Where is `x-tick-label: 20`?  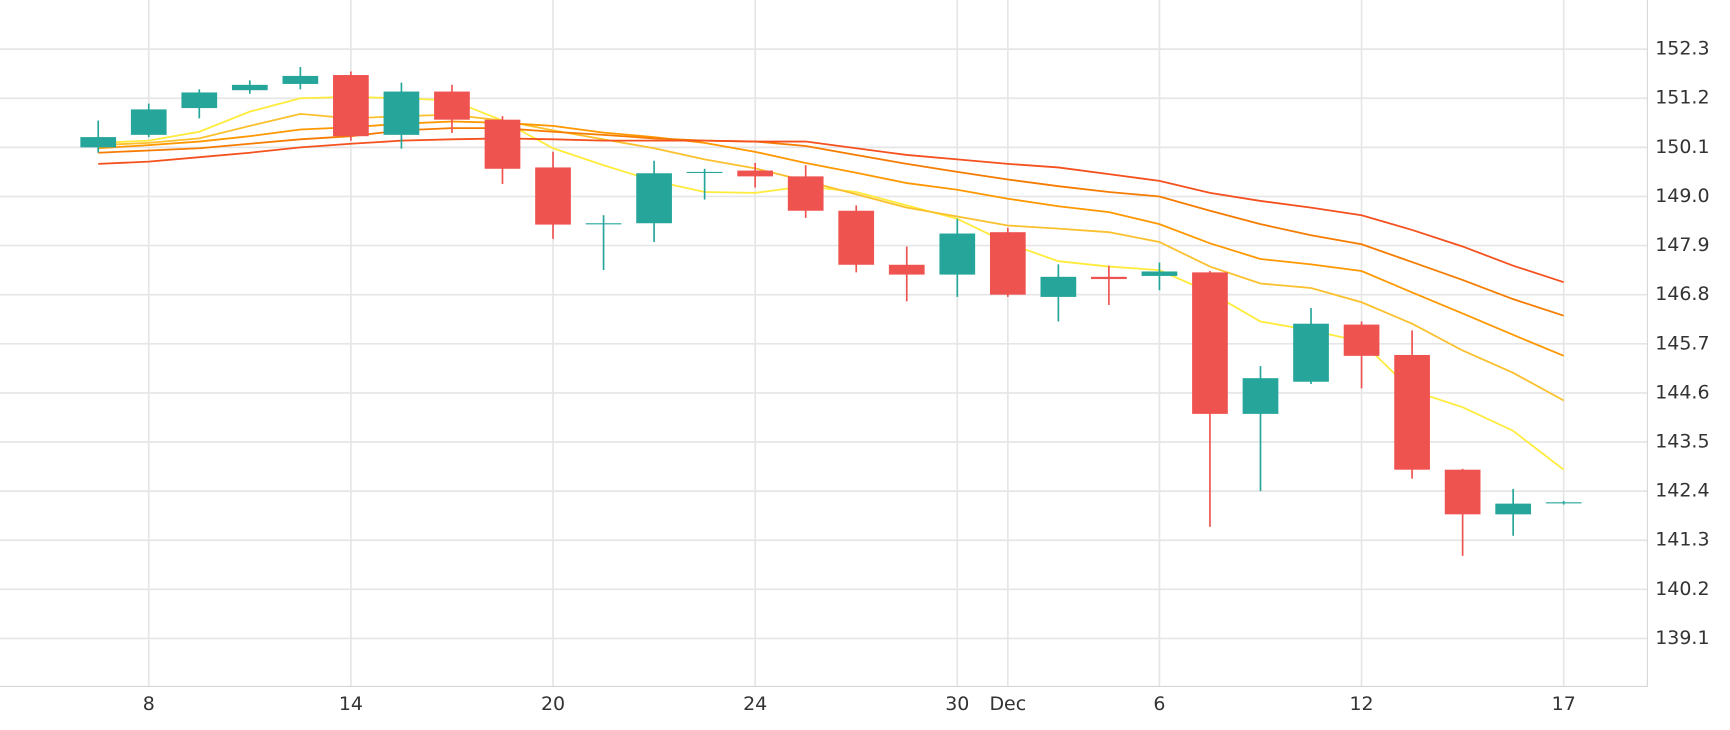 x-tick-label: 20 is located at coordinates (553, 704).